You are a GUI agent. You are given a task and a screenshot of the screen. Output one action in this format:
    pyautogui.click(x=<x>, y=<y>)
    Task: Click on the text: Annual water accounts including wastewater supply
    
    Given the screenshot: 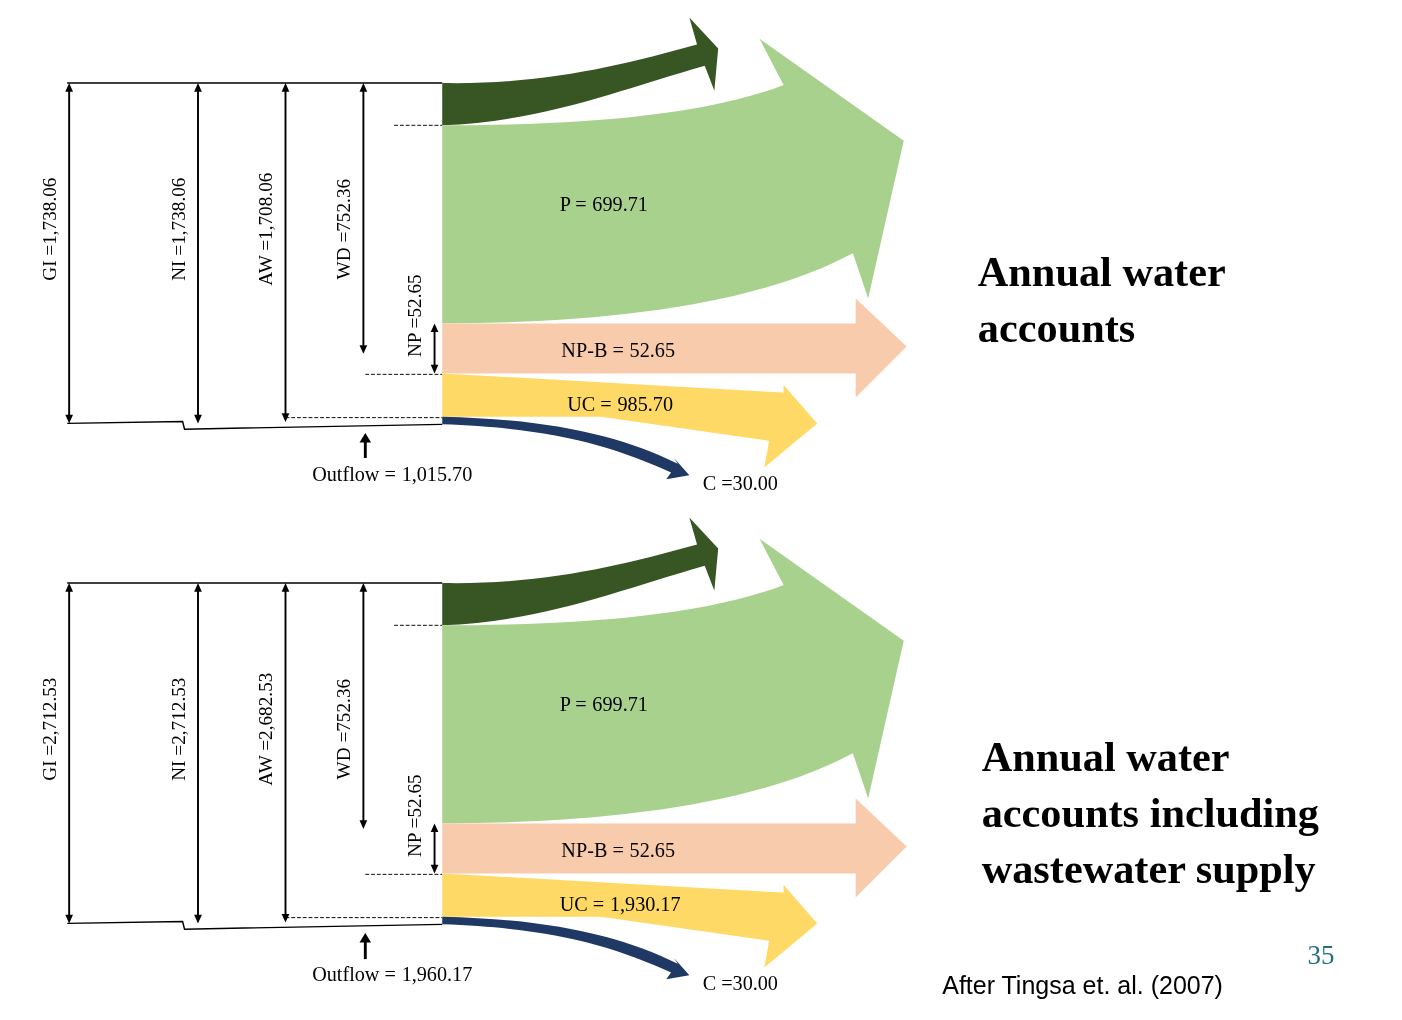 What is the action you would take?
    pyautogui.click(x=1150, y=812)
    